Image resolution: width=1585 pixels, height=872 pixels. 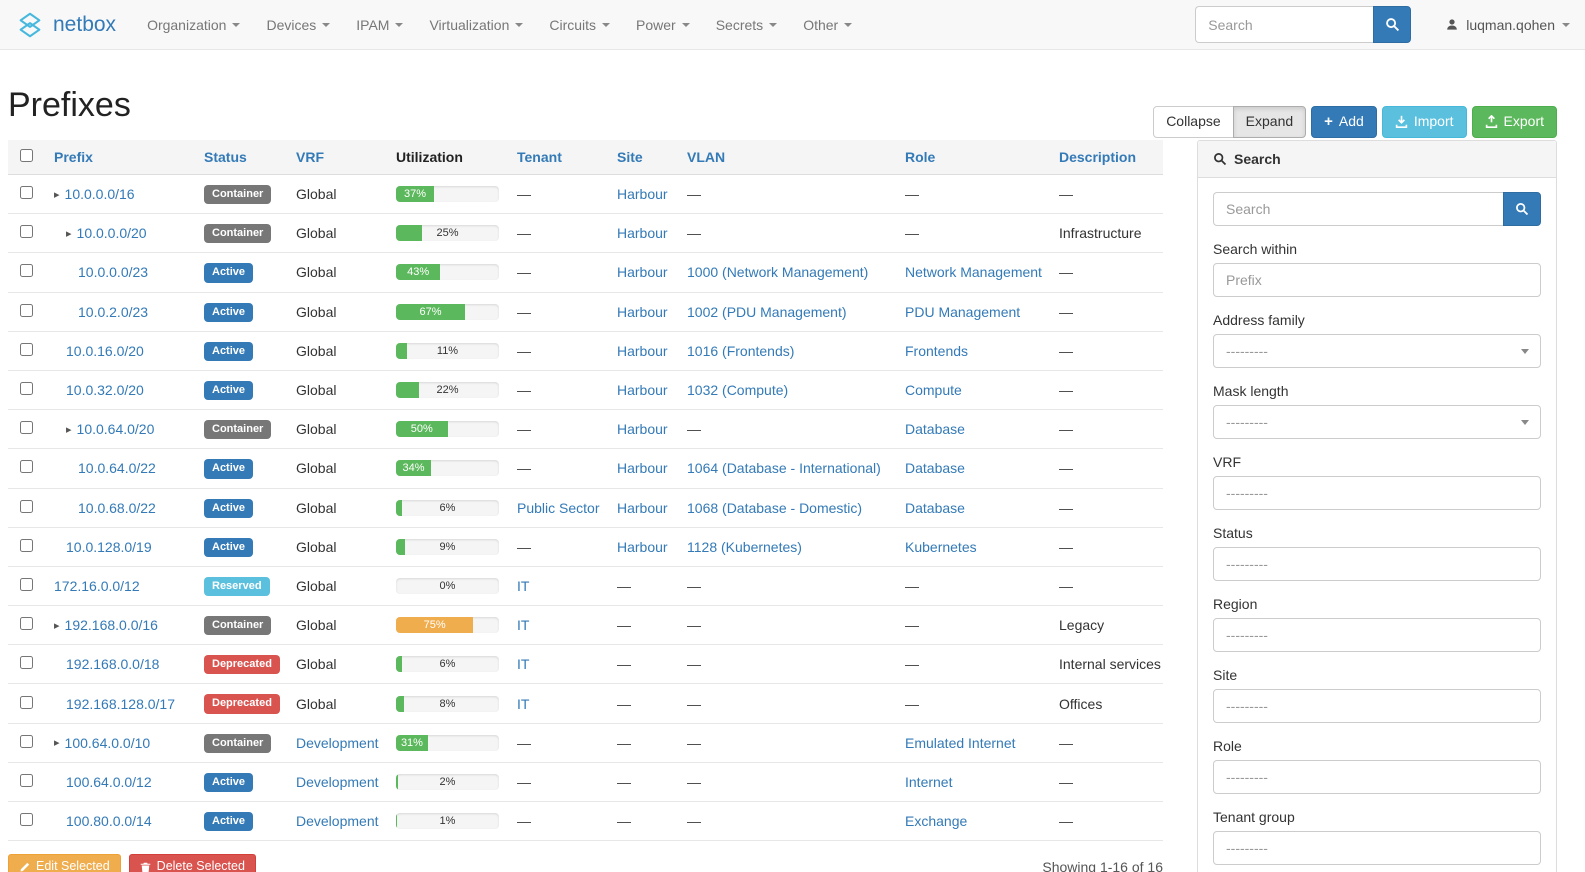 What do you see at coordinates (1377, 635) in the screenshot?
I see `filter-input-region` at bounding box center [1377, 635].